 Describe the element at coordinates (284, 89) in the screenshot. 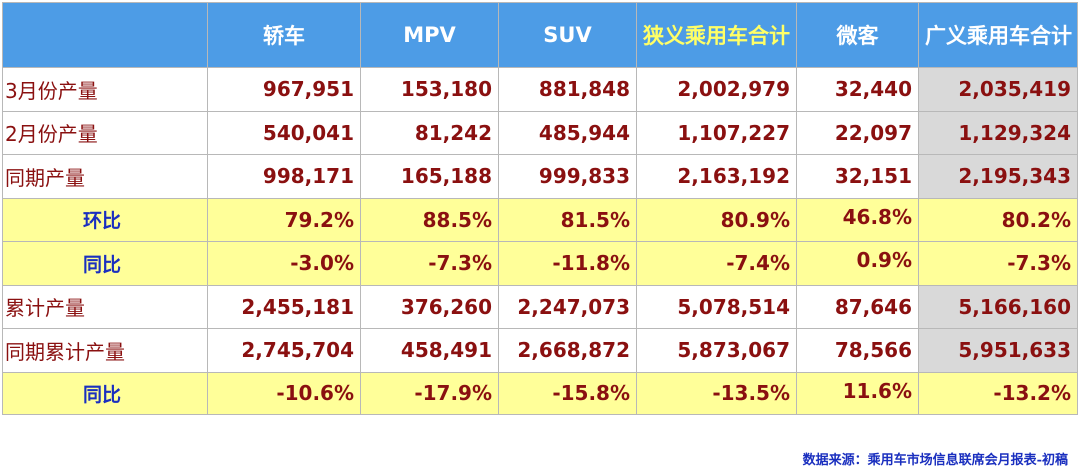

I see `table-cell: 967,951` at that location.